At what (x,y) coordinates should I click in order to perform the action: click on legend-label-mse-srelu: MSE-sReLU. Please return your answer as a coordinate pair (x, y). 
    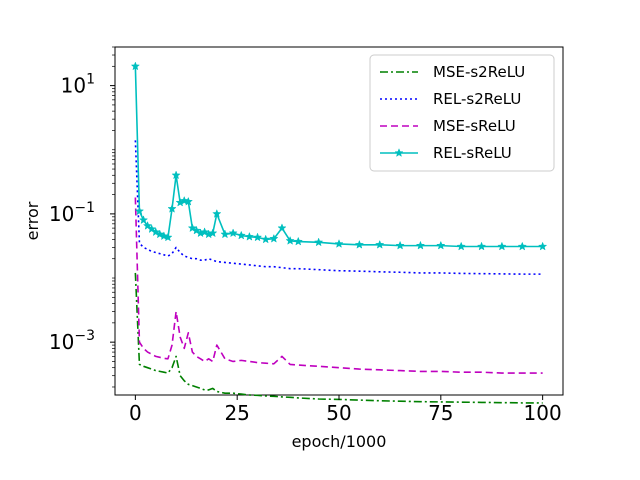
    Looking at the image, I should click on (474, 126).